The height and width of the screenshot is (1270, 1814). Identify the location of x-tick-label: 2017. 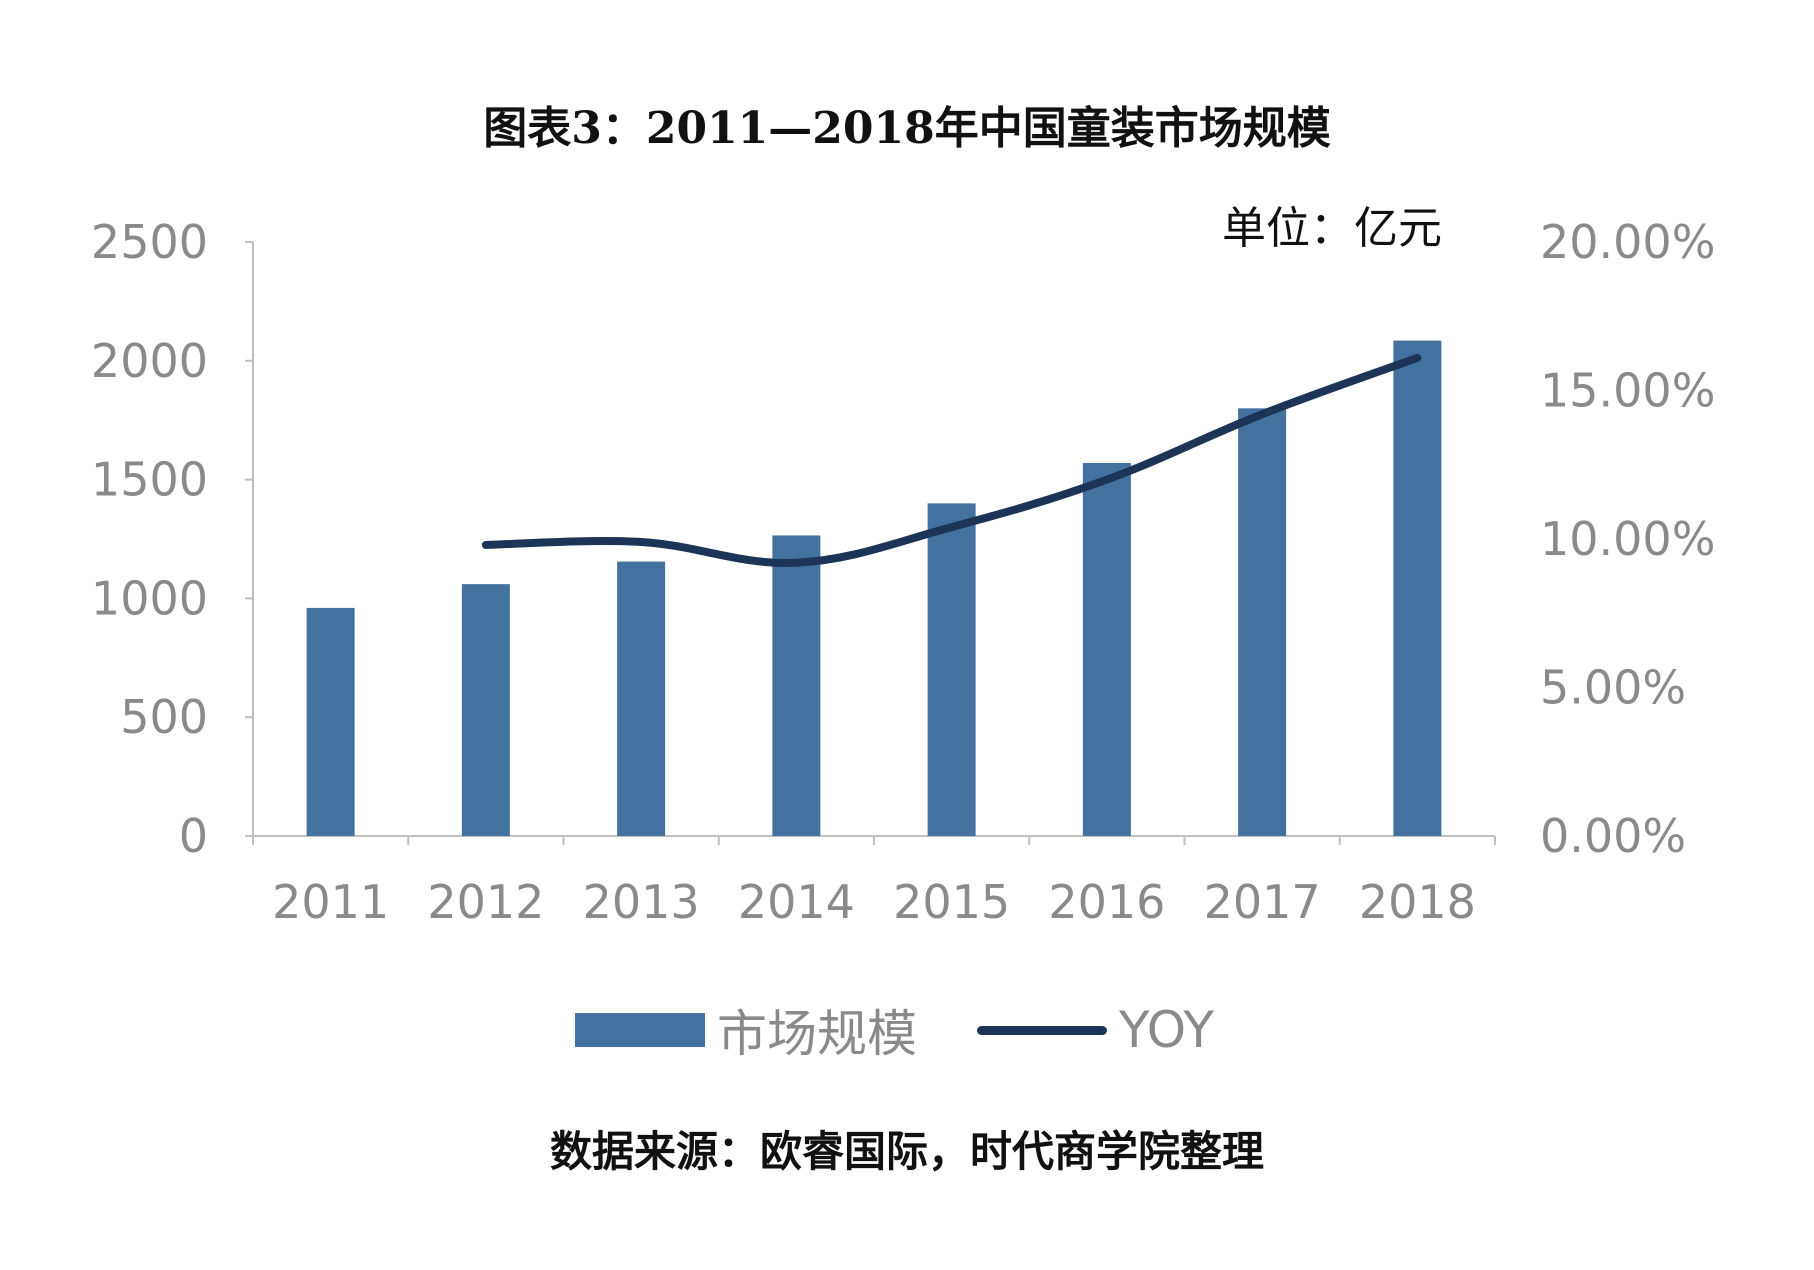
(1262, 902).